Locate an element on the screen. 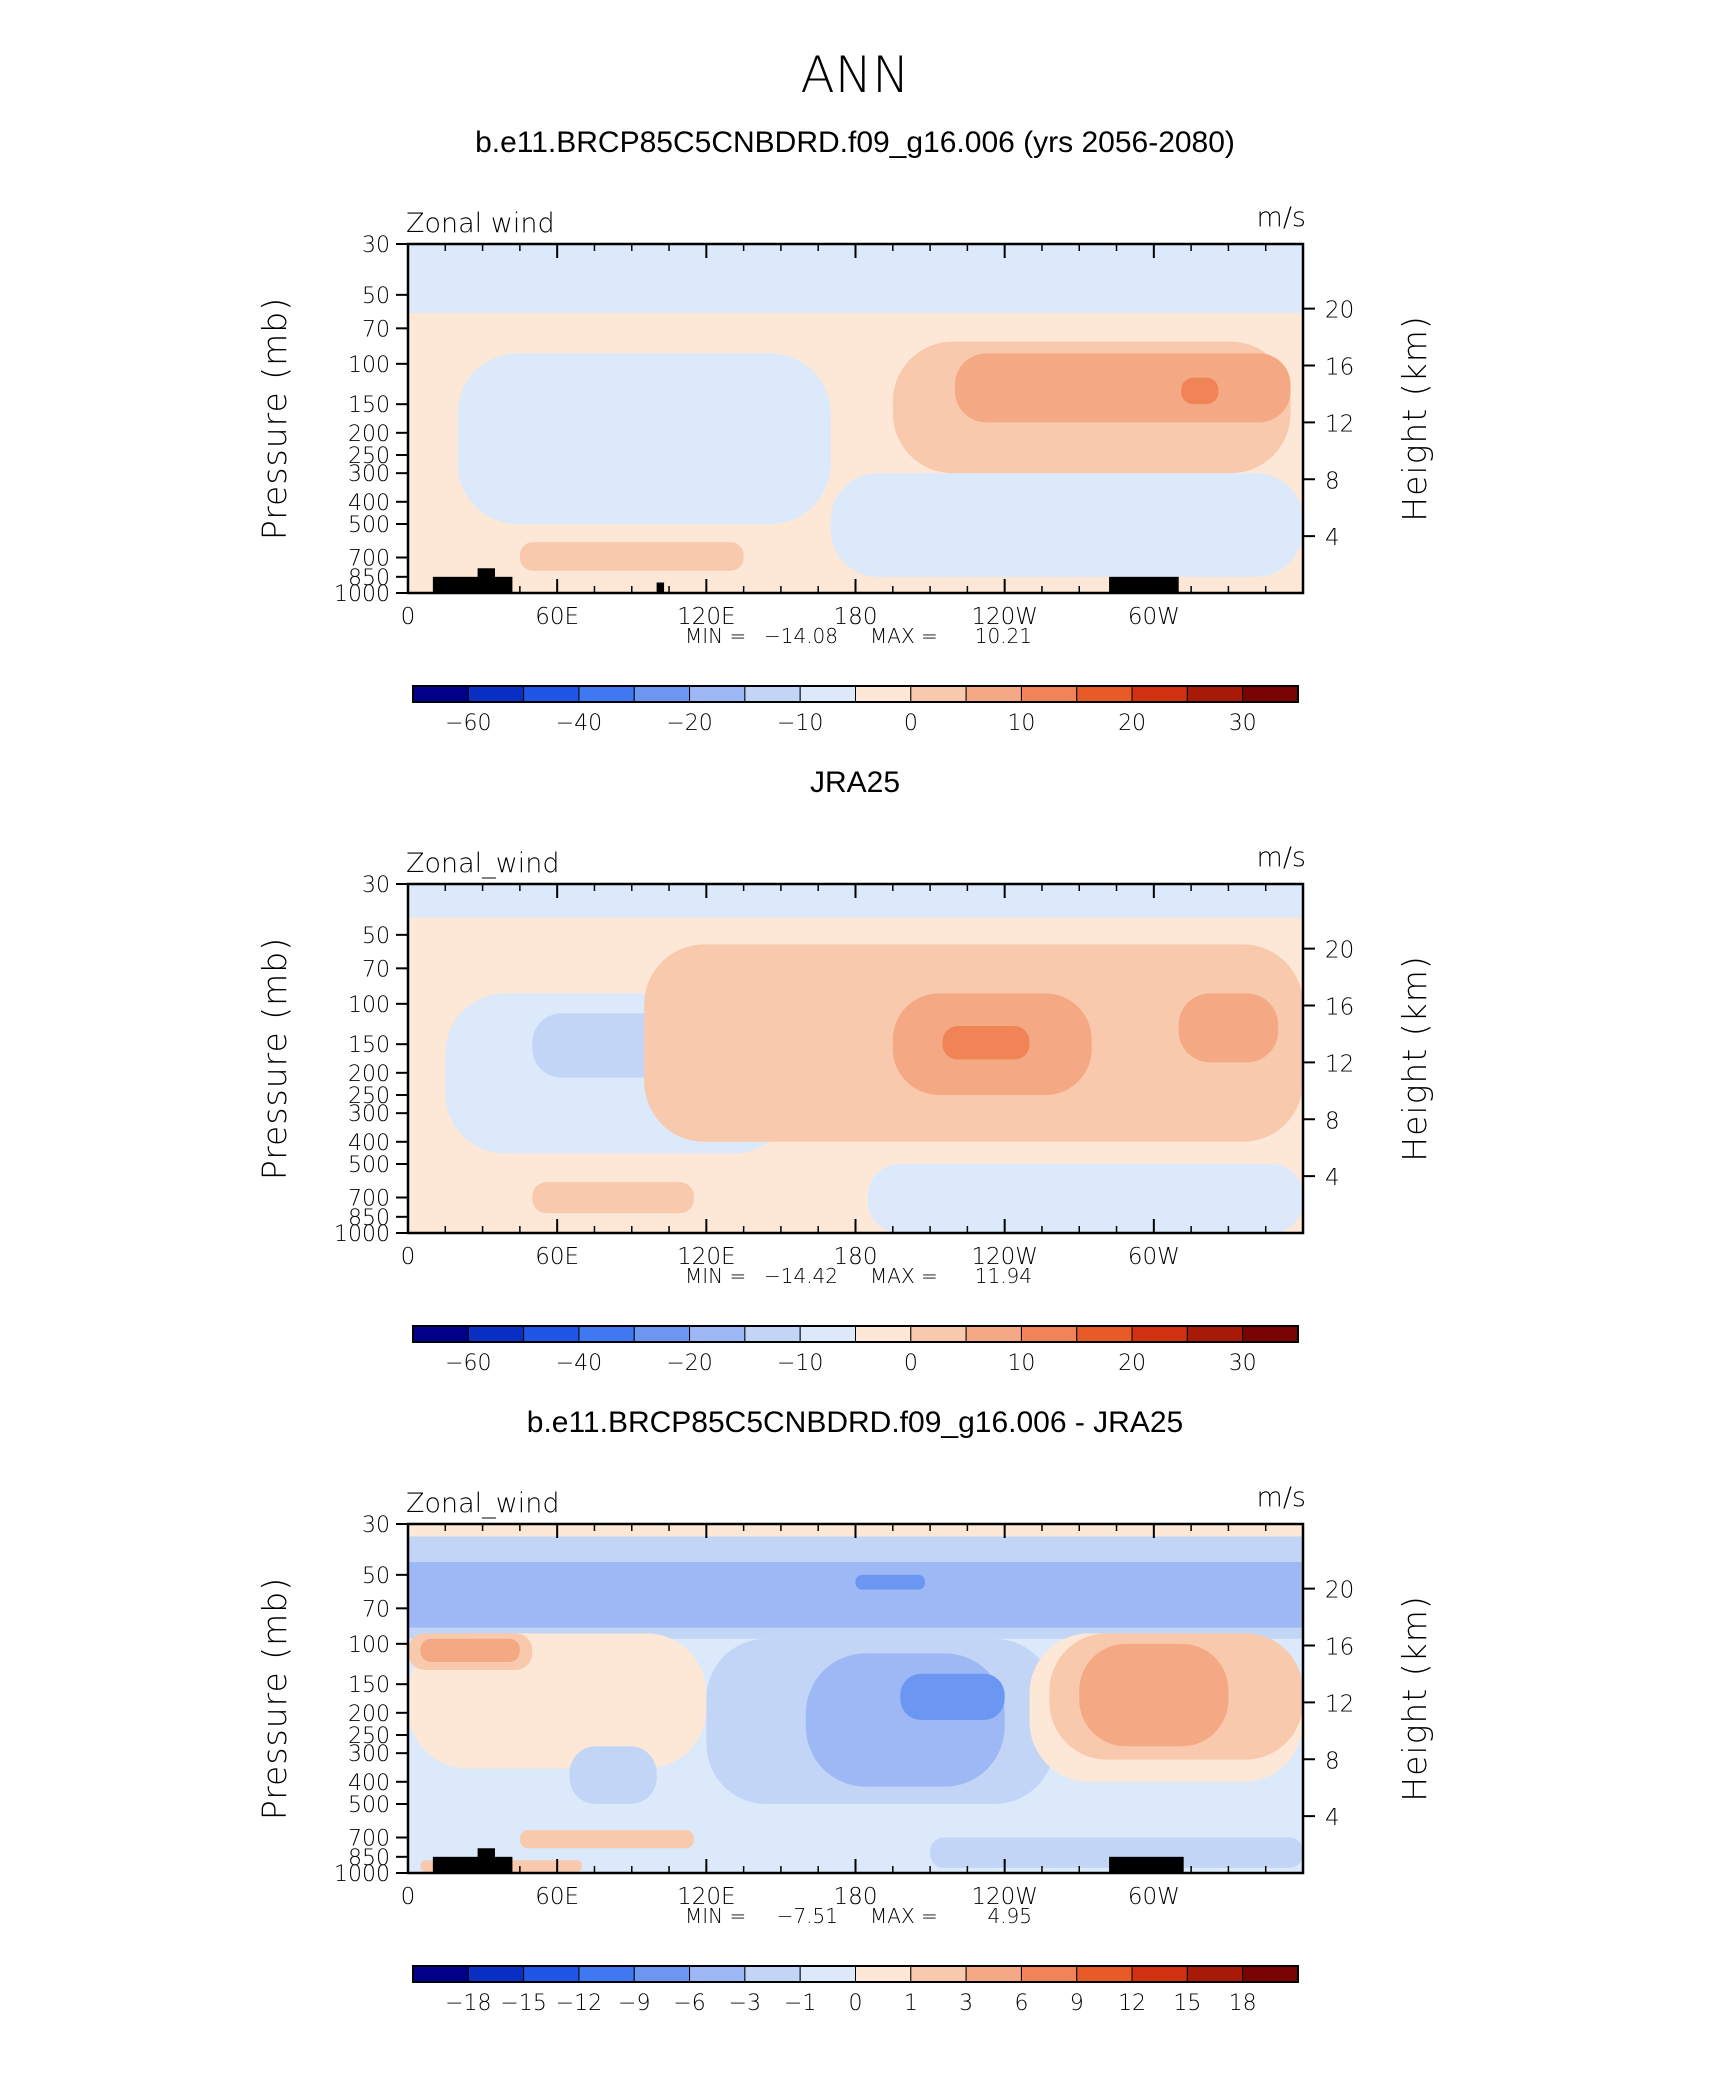 Image resolution: width=1710 pixels, height=2074 pixels. colorbar-label: 0 is located at coordinates (856, 2003).